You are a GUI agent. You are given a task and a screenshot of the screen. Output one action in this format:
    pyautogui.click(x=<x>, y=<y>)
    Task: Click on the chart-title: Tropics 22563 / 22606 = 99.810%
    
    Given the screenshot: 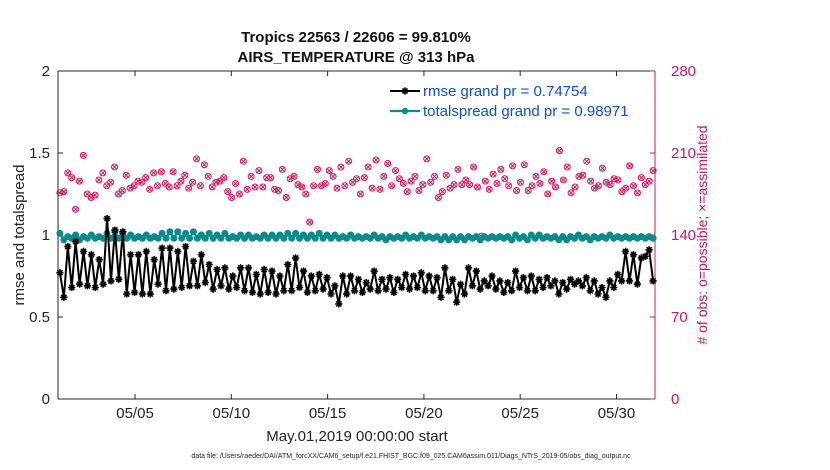 What is the action you would take?
    pyautogui.click(x=356, y=37)
    